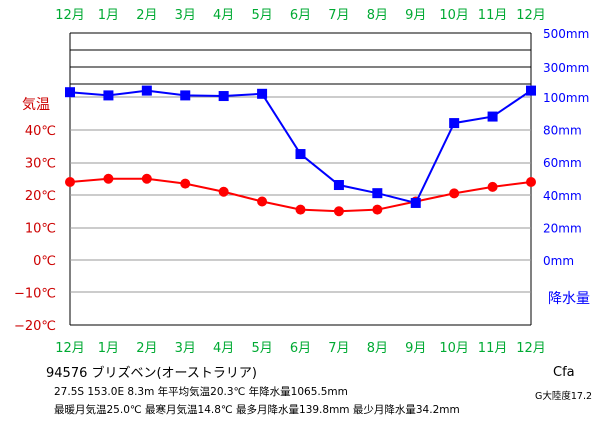 This screenshot has width=611, height=425. I want to click on month-label-bottom: 7月, so click(338, 348).